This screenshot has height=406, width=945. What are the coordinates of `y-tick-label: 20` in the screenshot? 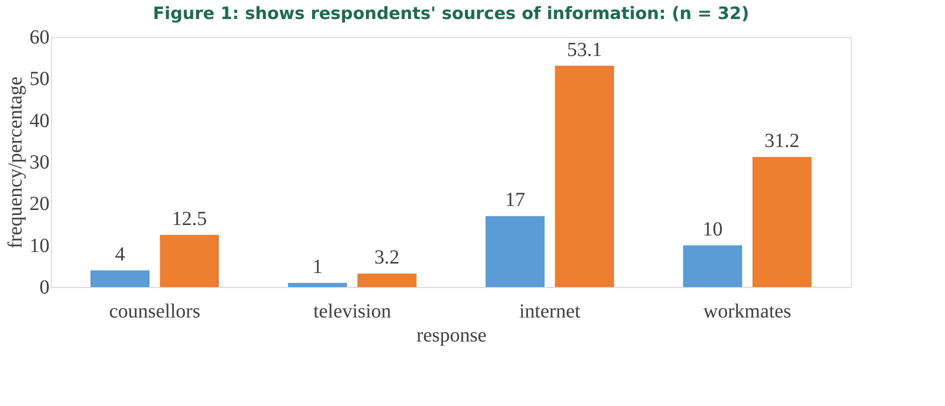 It's located at (40, 204).